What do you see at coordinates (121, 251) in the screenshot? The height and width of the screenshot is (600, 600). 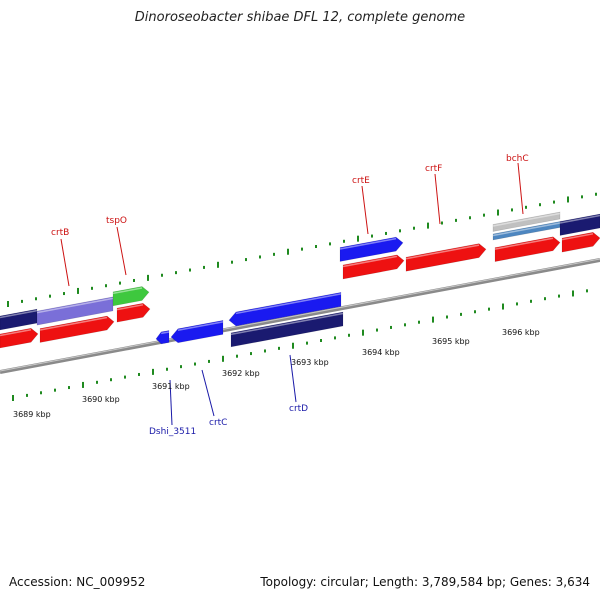 I see `leader-tspO` at bounding box center [121, 251].